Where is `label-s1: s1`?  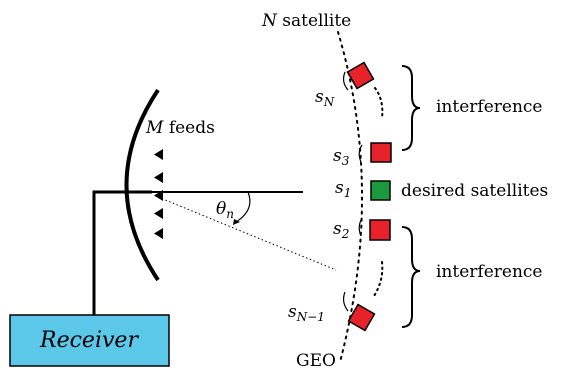 label-s1: s1 is located at coordinates (343, 189).